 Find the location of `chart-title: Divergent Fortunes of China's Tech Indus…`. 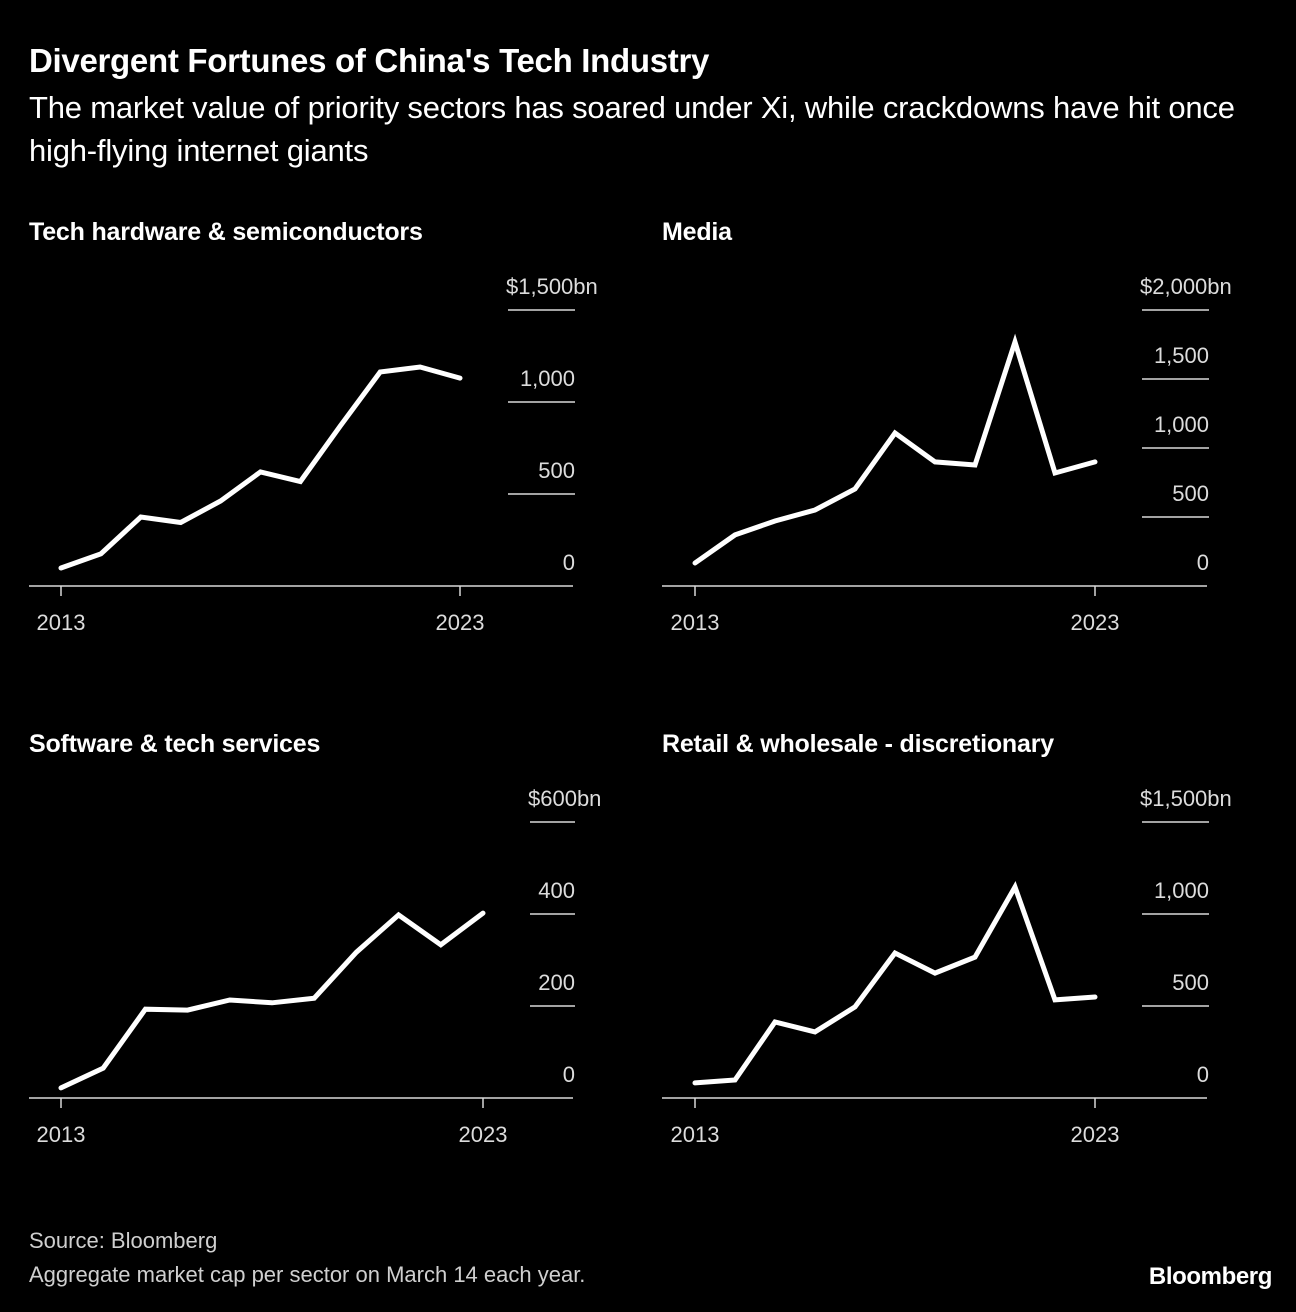

chart-title: Divergent Fortunes of China's Tech Indus… is located at coordinates (369, 60).